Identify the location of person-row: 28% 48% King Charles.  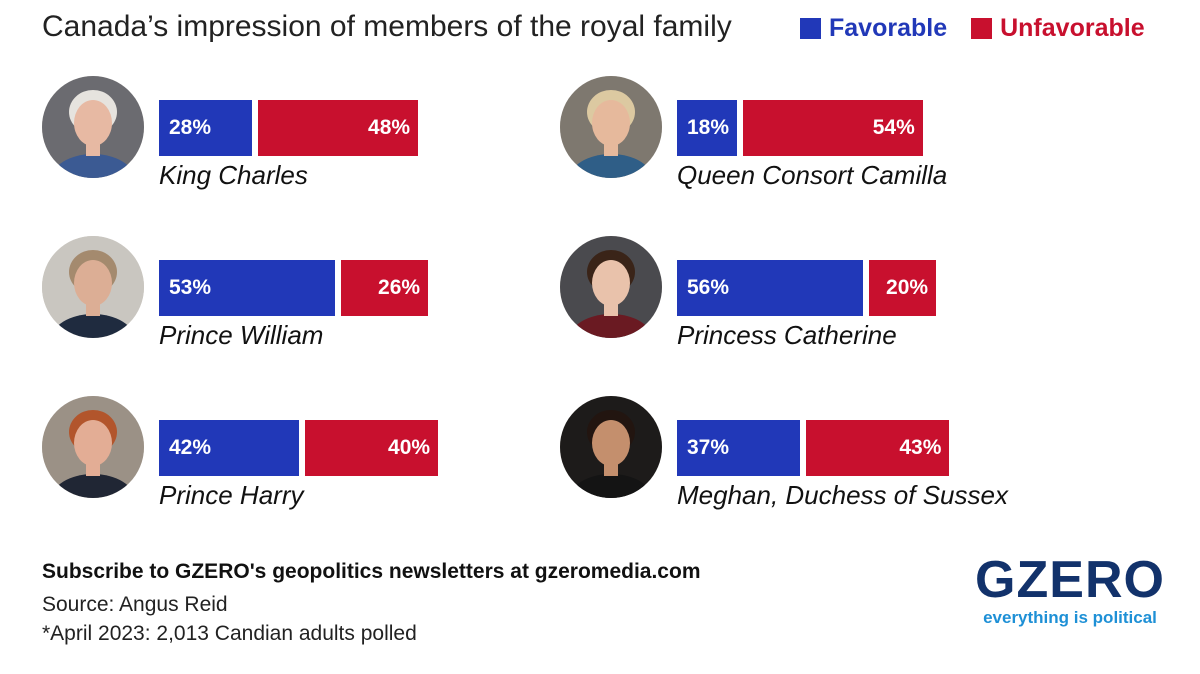
(302, 133).